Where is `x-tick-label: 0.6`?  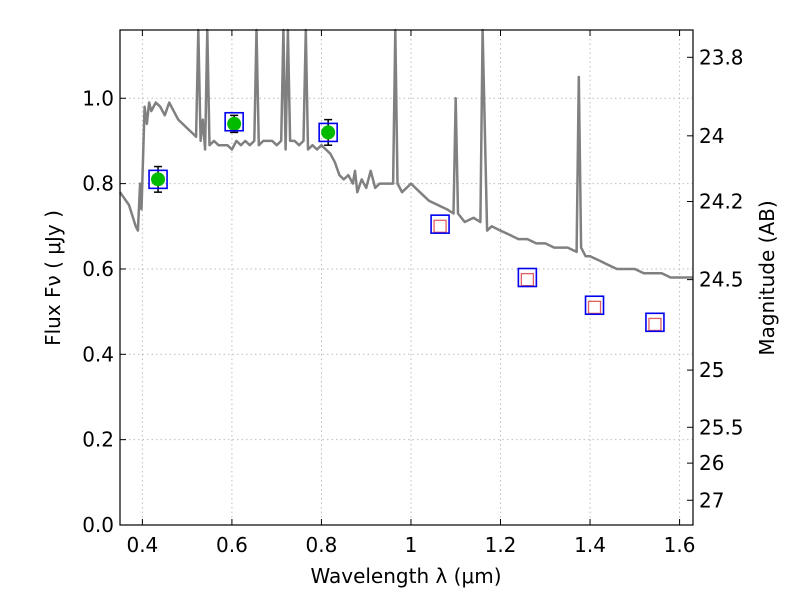
x-tick-label: 0.6 is located at coordinates (232, 545).